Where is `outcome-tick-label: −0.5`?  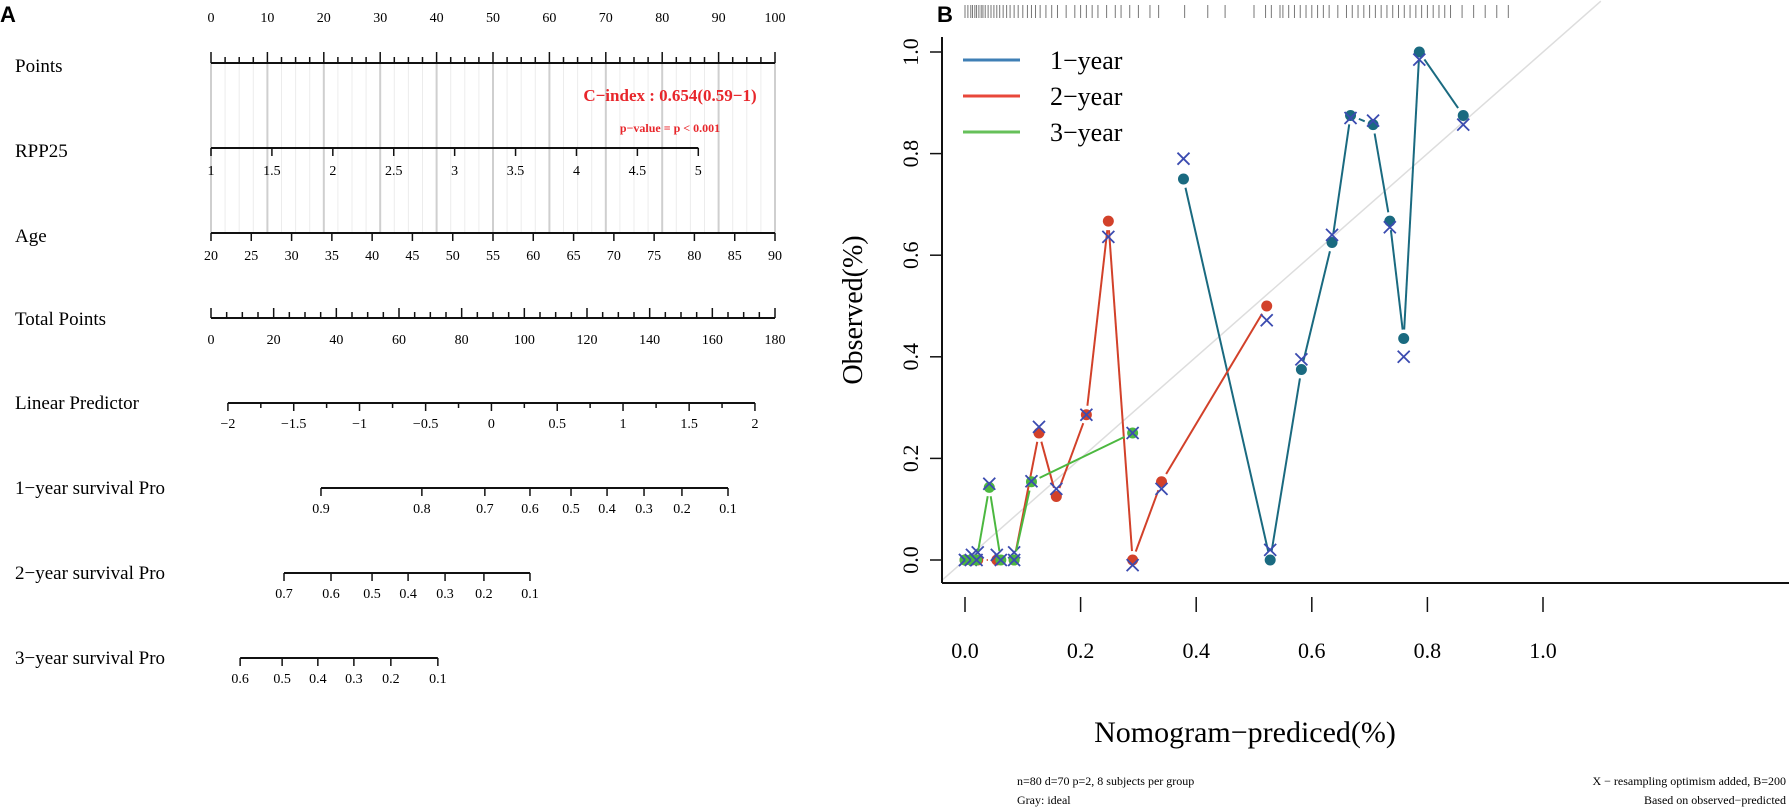
outcome-tick-label: −0.5 is located at coordinates (425, 424).